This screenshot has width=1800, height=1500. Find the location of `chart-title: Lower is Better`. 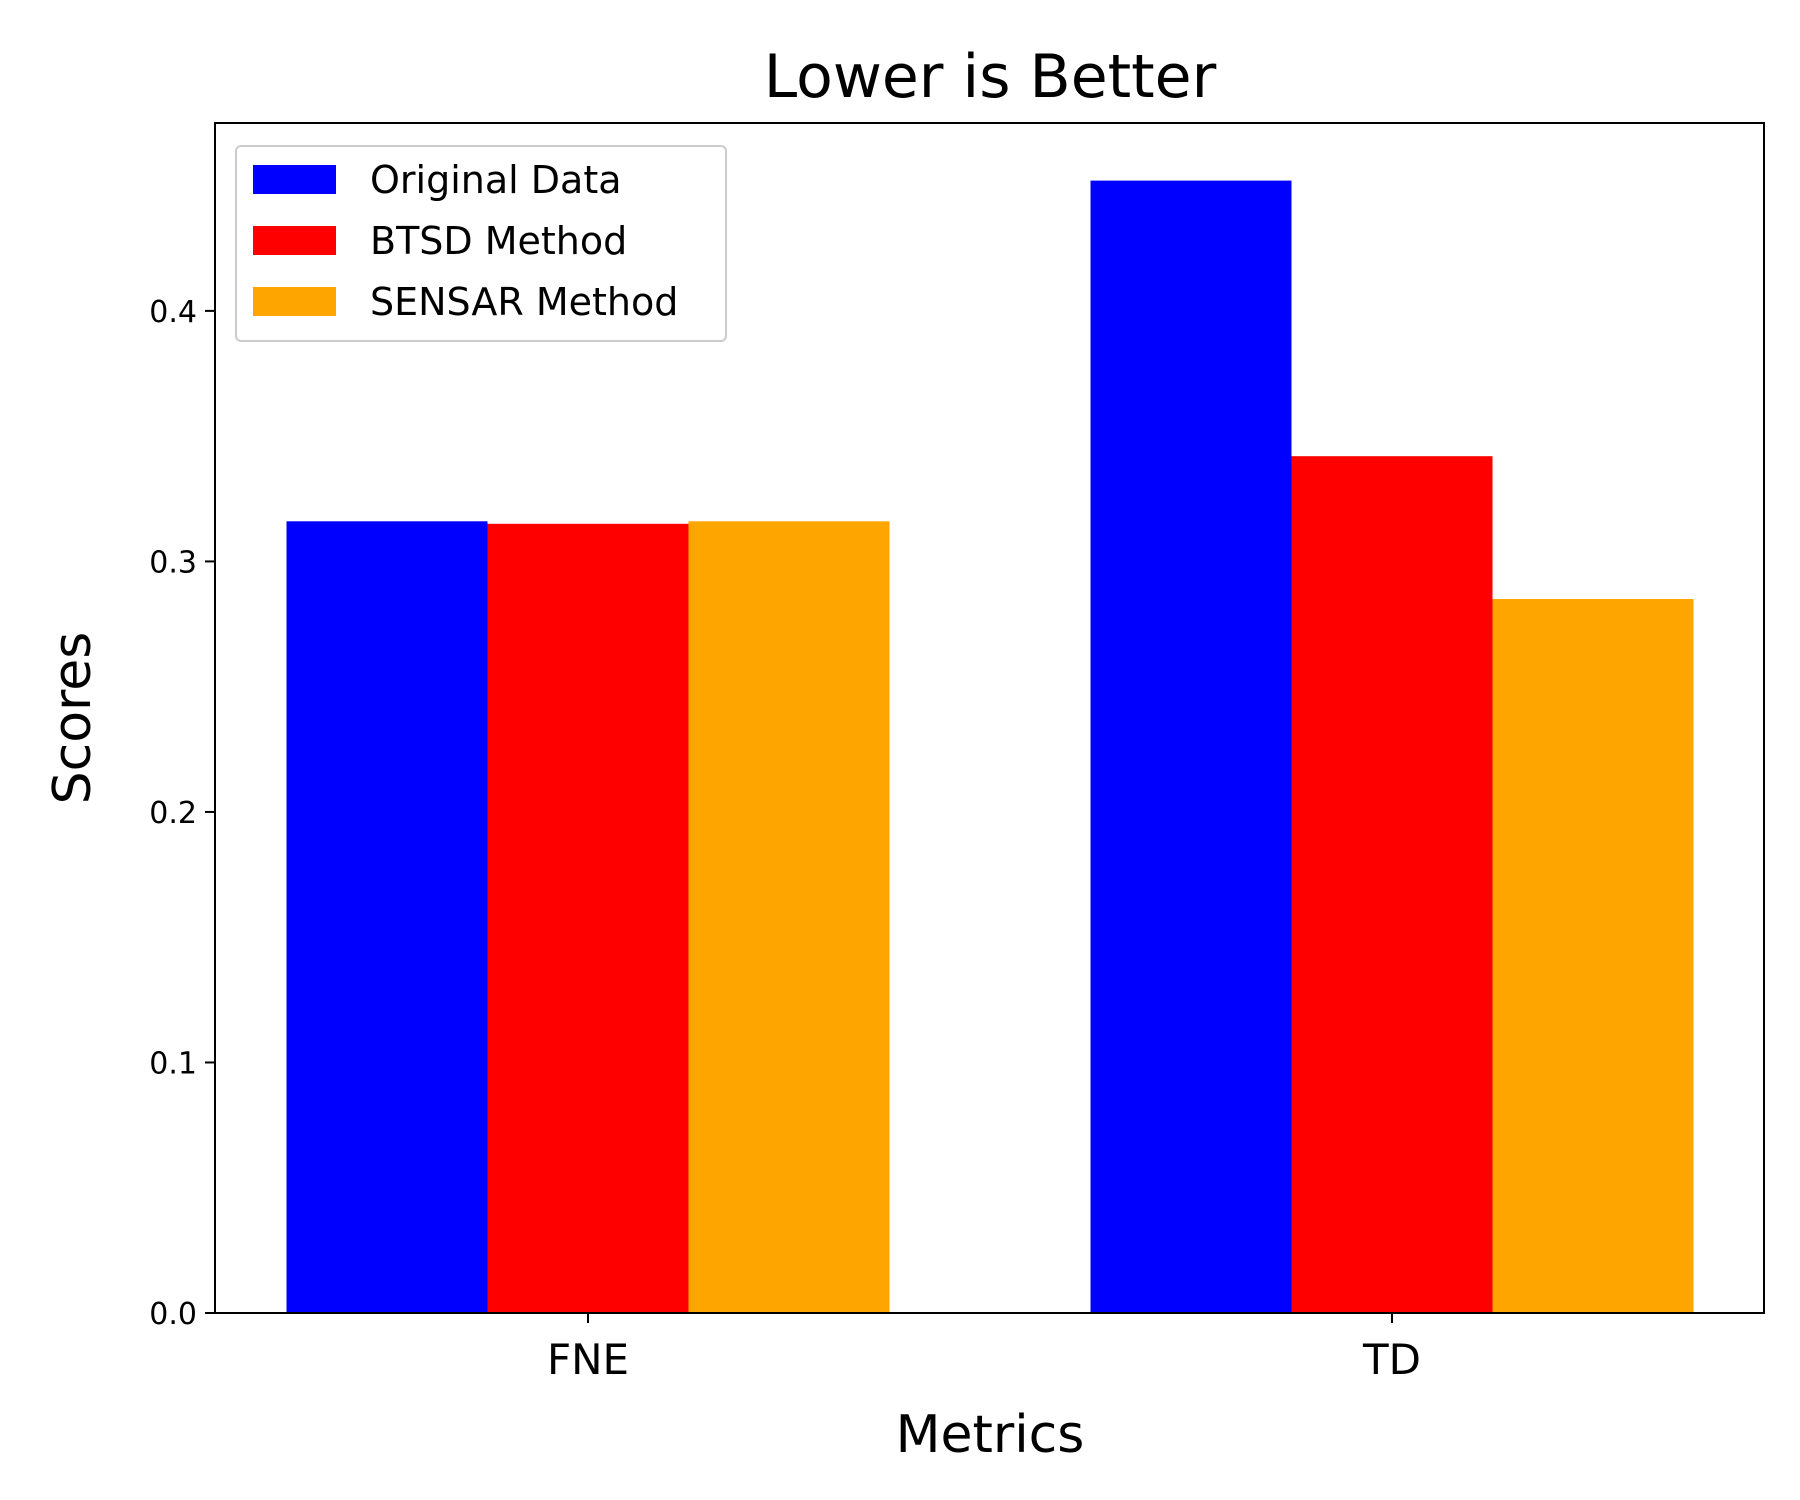

chart-title: Lower is Better is located at coordinates (990, 77).